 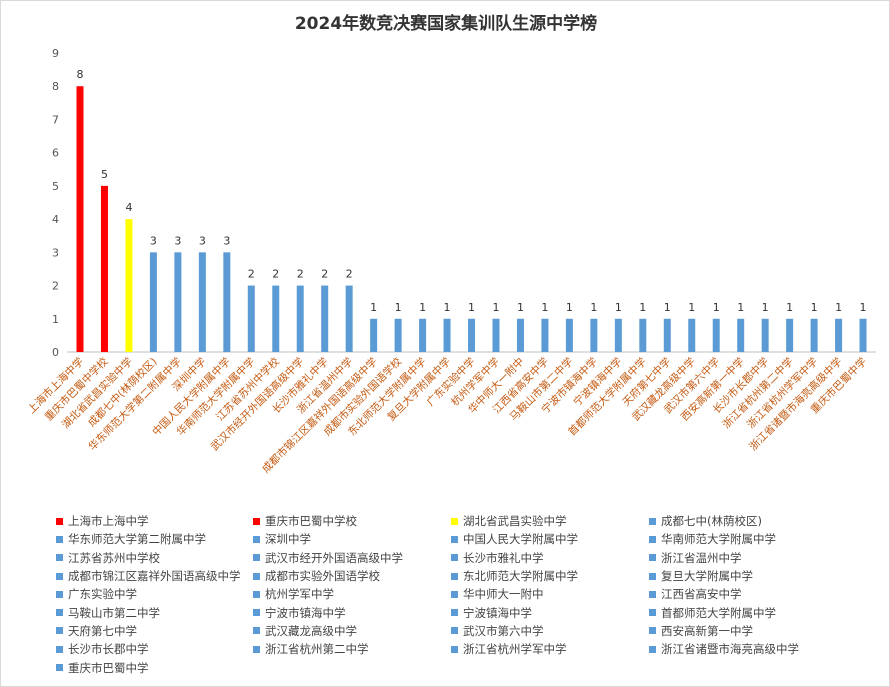 What do you see at coordinates (503, 557) in the screenshot?
I see `legend-label: 长沙市雅礼中学` at bounding box center [503, 557].